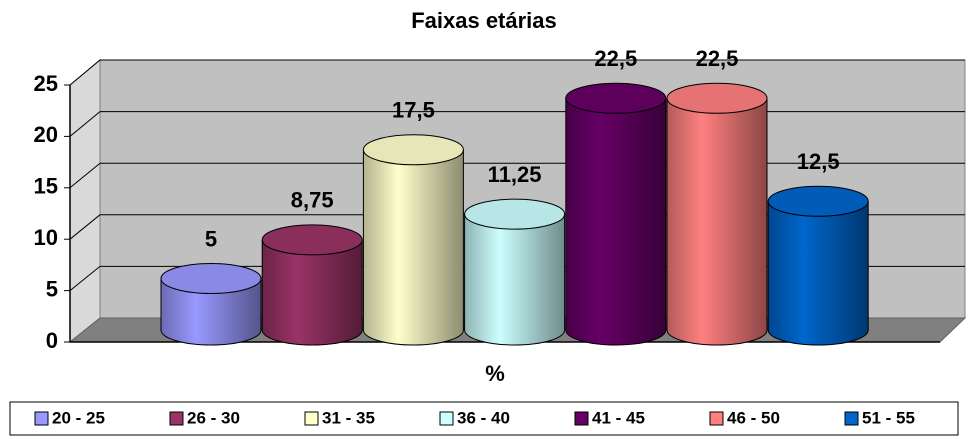  What do you see at coordinates (312, 200) in the screenshot?
I see `value-label: 8,75` at bounding box center [312, 200].